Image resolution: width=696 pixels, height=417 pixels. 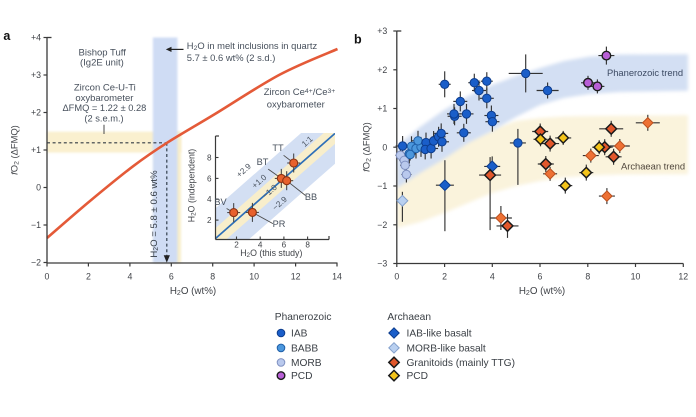 I want to click on svg-text: Phanerozoic trend, so click(x=645, y=72).